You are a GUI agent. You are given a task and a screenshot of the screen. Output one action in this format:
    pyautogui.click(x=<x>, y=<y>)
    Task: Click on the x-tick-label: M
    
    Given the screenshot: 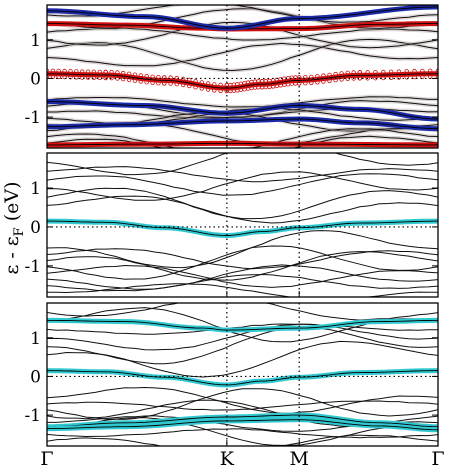 What is the action you would take?
    pyautogui.click(x=298, y=458)
    